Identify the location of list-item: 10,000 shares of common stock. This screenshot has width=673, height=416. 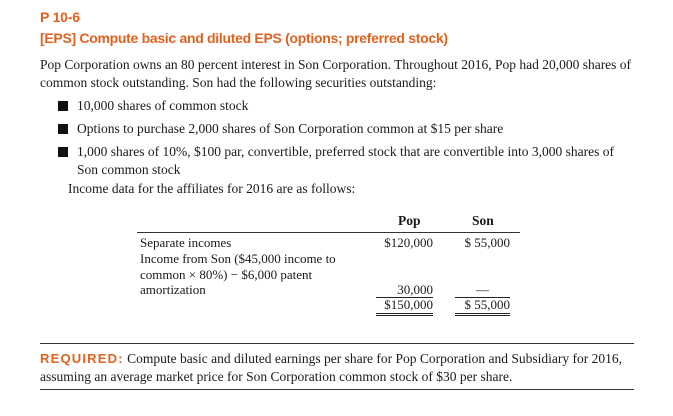
(348, 106).